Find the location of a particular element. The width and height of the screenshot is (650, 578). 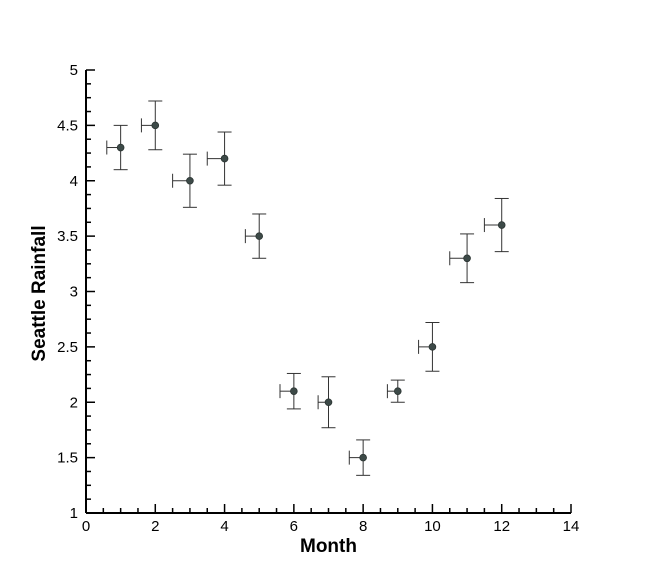

y-tick-label: 2 is located at coordinates (74, 402).